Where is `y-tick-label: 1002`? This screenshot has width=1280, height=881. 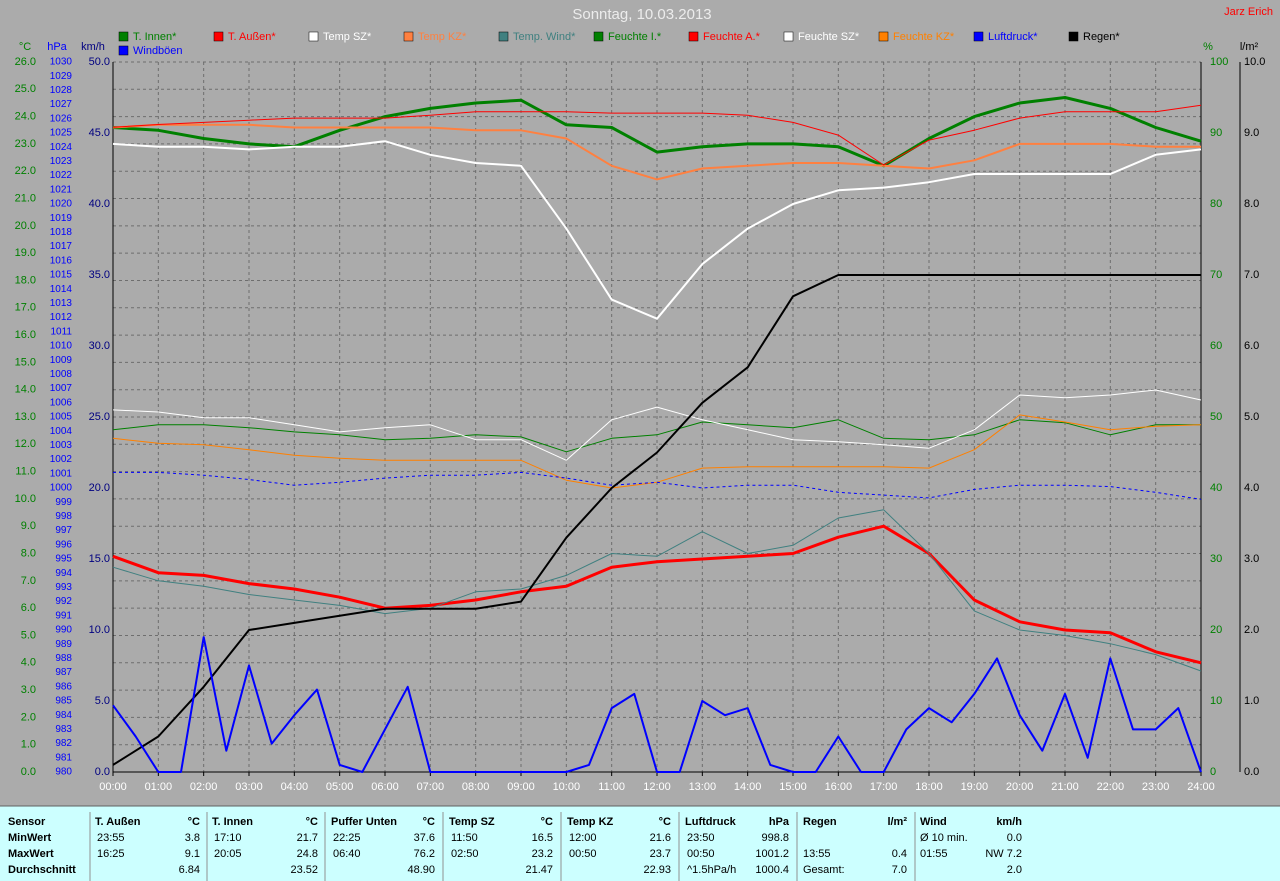 y-tick-label: 1002 is located at coordinates (61, 459).